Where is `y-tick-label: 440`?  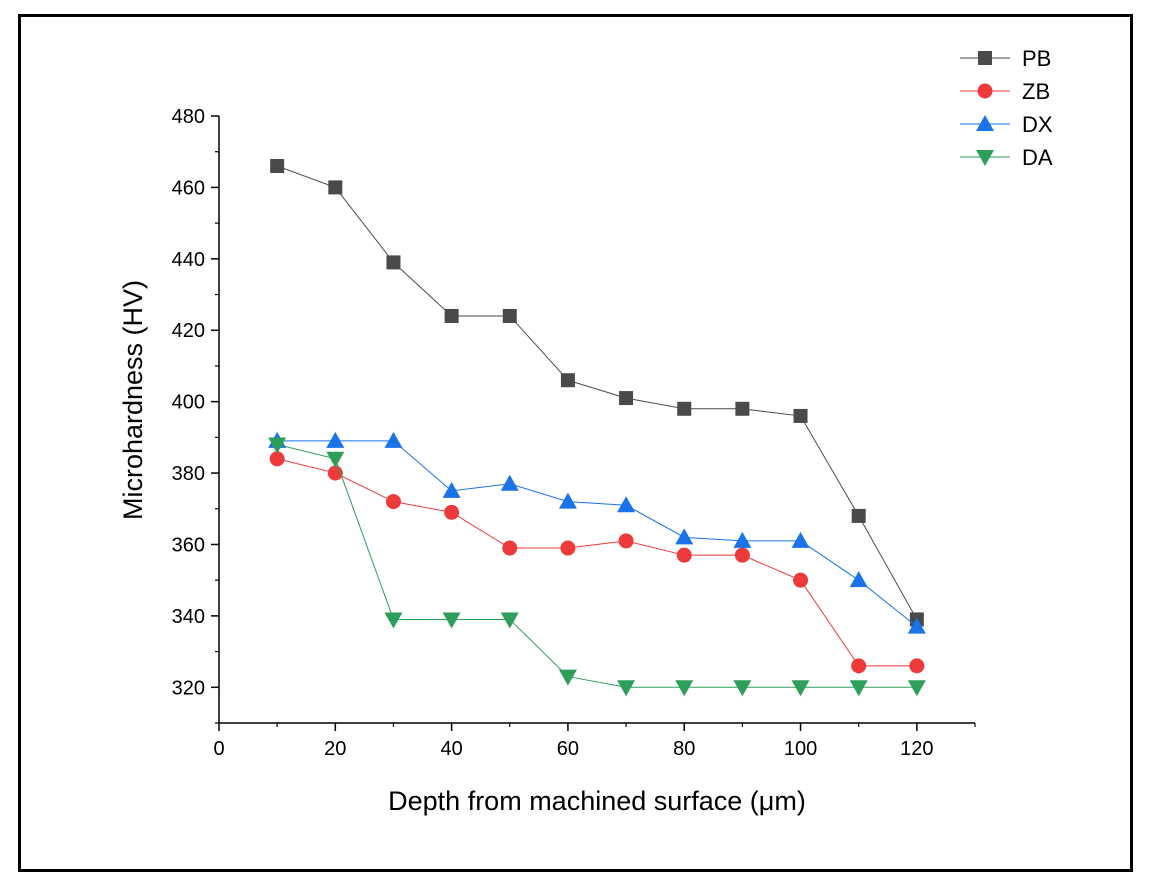
y-tick-label: 440 is located at coordinates (188, 260).